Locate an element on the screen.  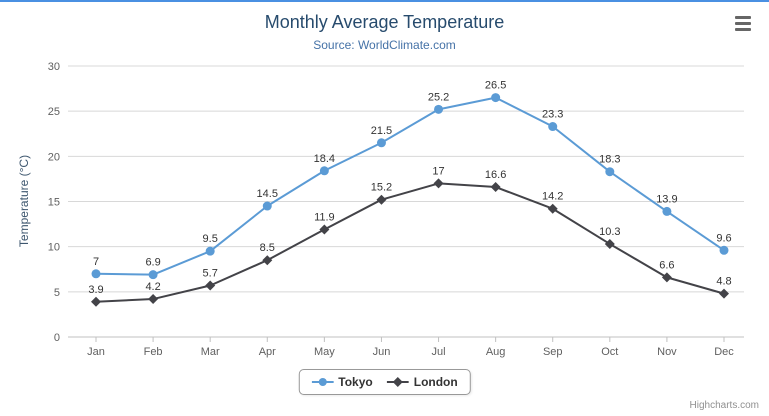
x-axis-tick-label: Oct is located at coordinates (609, 352).